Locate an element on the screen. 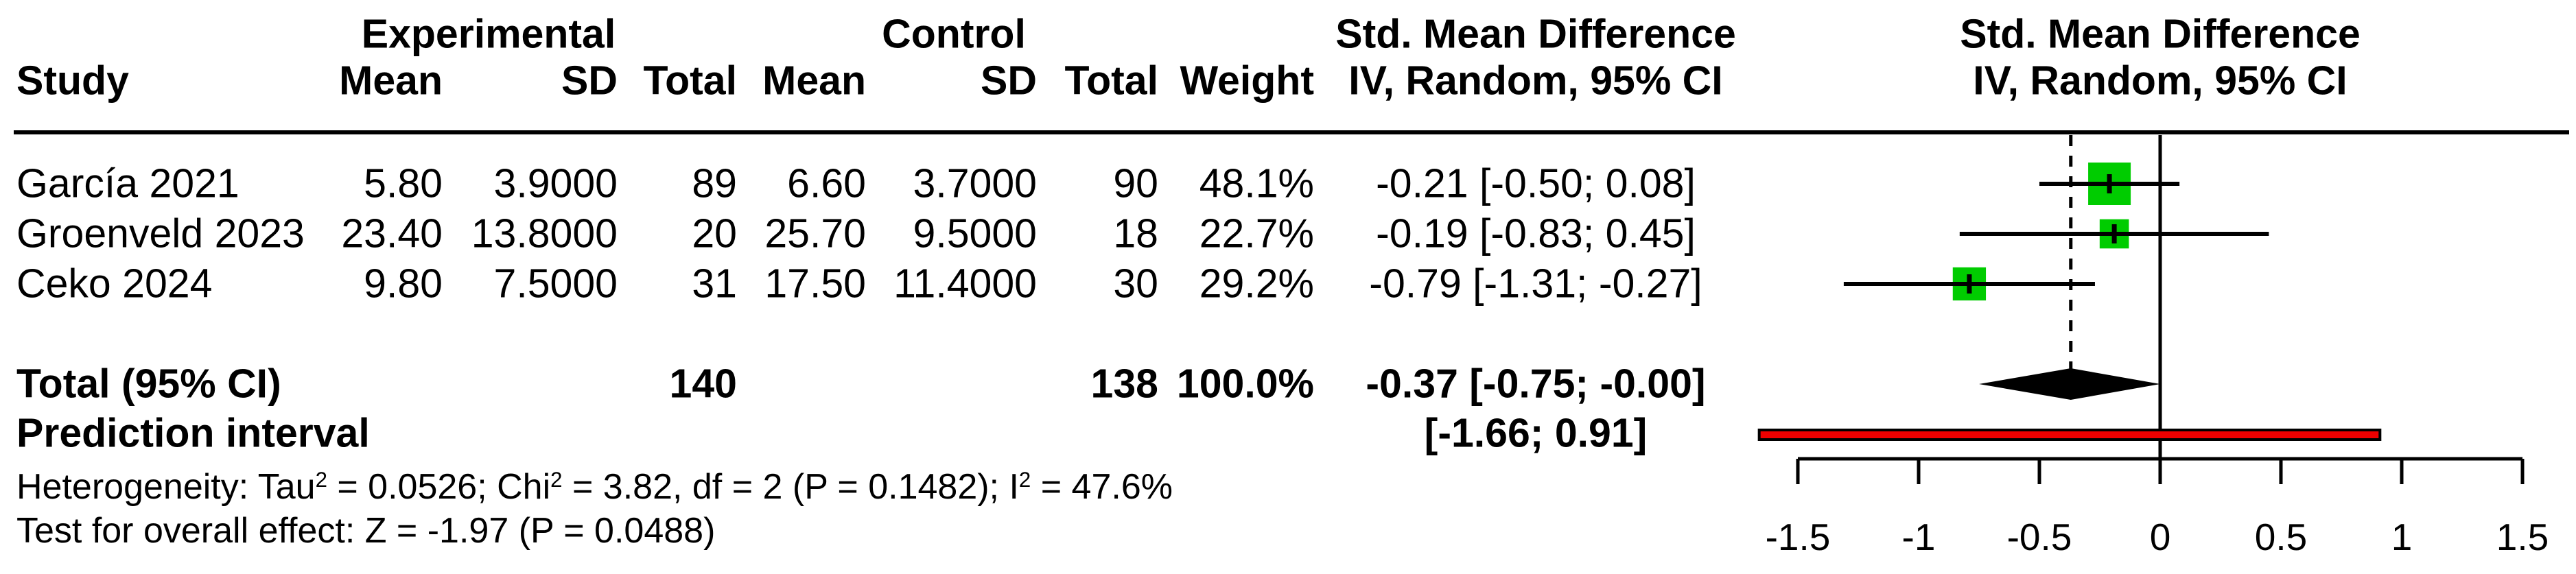 The image size is (2576, 574). control-sd-value: 3.7000 is located at coordinates (975, 183).